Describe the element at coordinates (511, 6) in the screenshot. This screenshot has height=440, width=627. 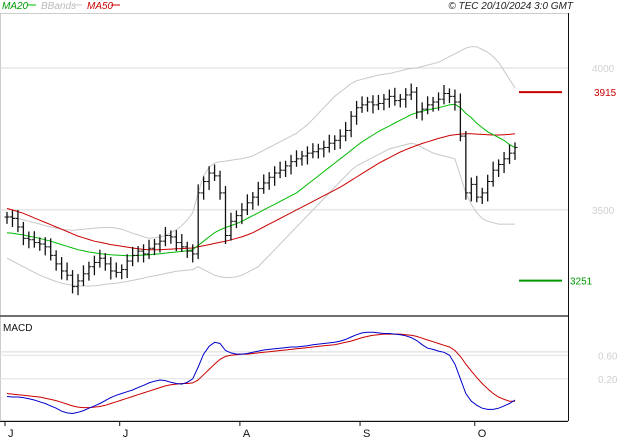
I see `copyright-text: © TEC 20/10/2024 3:0 GMT` at that location.